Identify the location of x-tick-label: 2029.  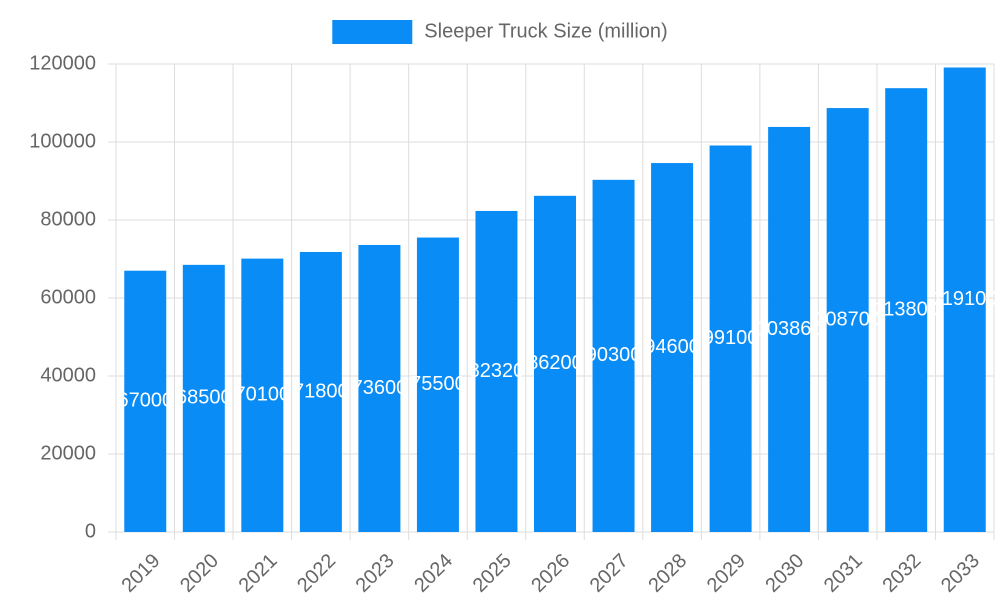
(726, 573).